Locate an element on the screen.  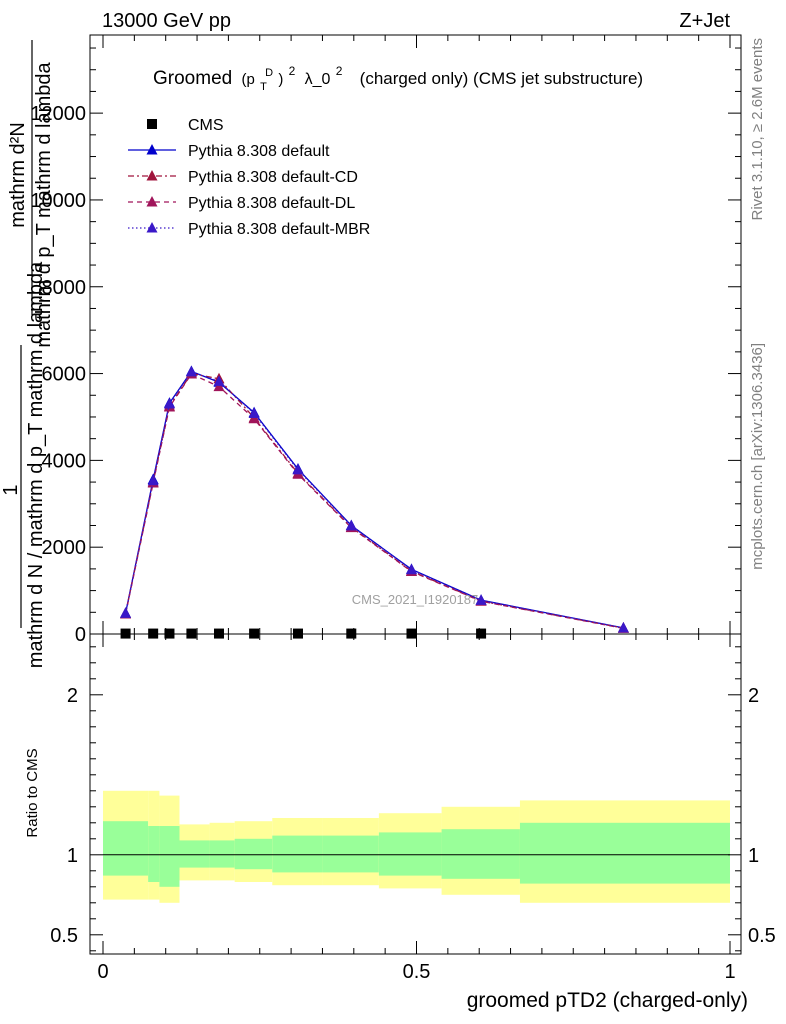
watermark: CMS_2021_I1920187 is located at coordinates (415, 599).